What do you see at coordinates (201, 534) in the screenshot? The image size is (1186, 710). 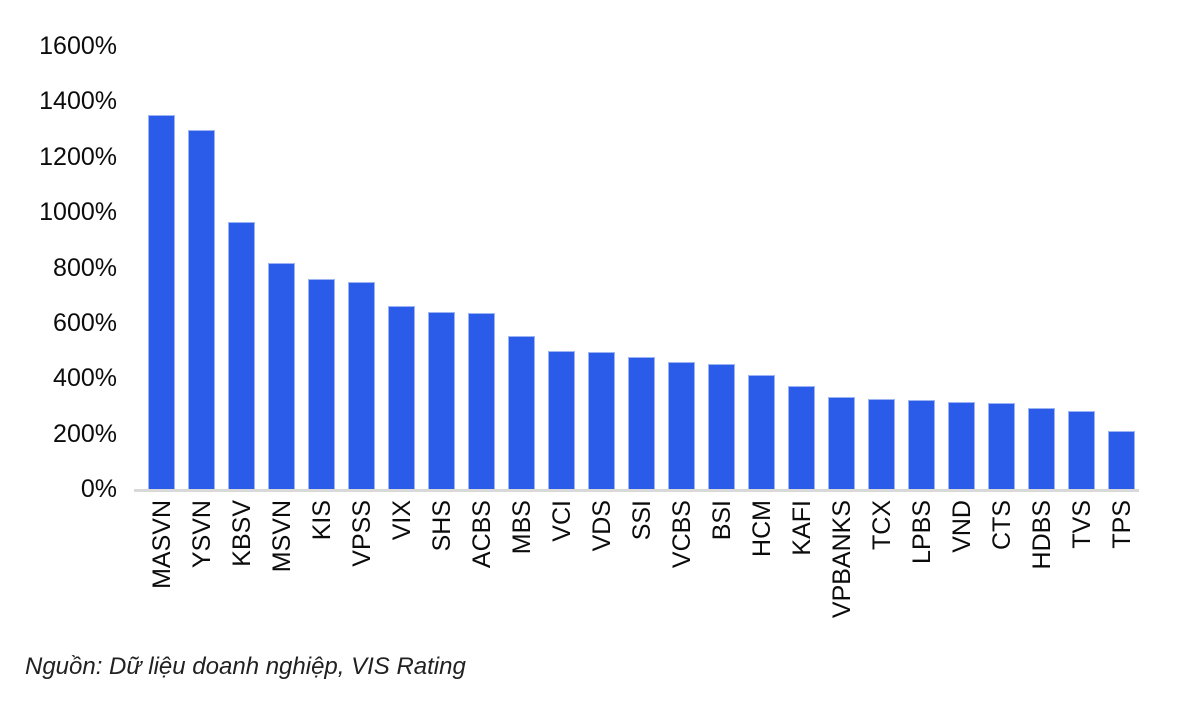 I see `x-tick-label-ysvn: YSVN` at bounding box center [201, 534].